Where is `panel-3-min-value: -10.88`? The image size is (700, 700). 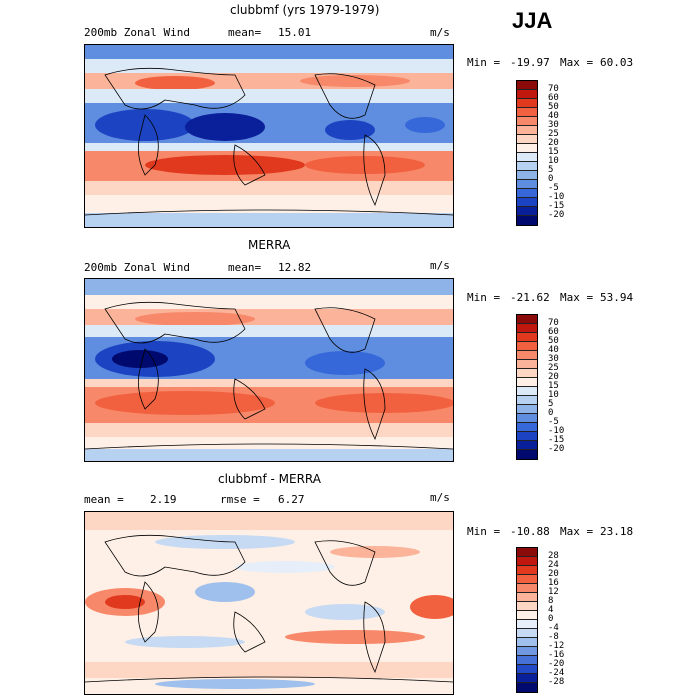 panel-3-min-value: -10.88 is located at coordinates (530, 531).